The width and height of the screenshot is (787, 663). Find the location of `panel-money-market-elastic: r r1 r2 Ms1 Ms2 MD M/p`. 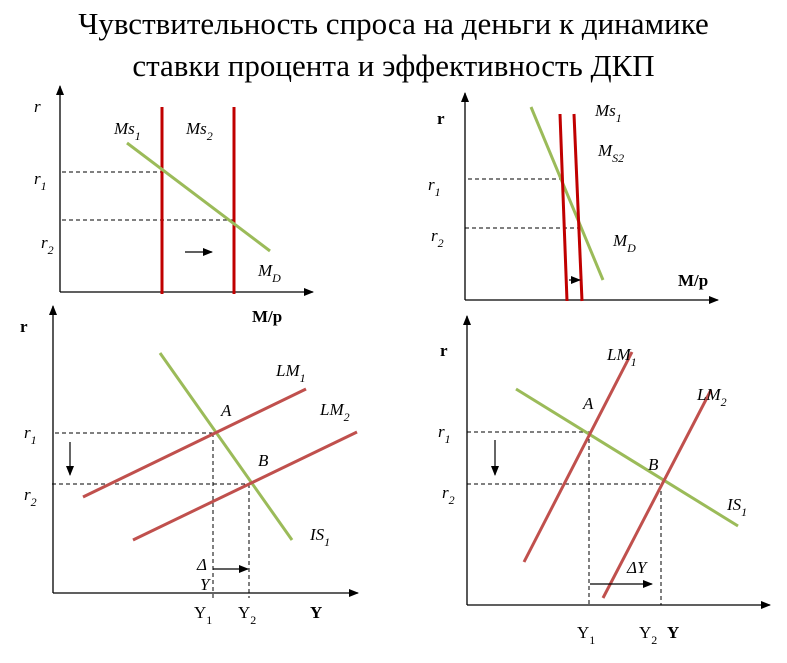

panel-money-market-elastic: r r1 r2 Ms1 Ms2 MD M/p is located at coordinates (174, 205).